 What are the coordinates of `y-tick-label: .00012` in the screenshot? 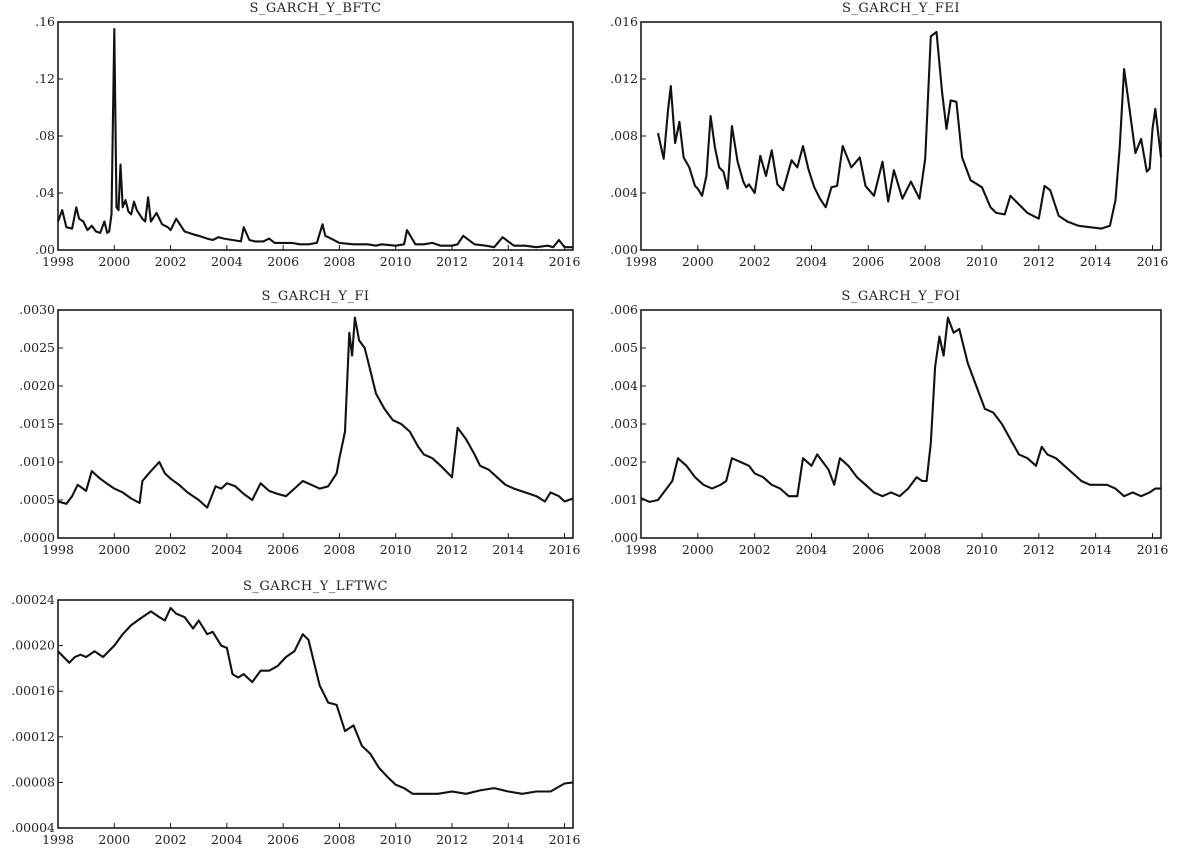 It's located at (33, 736).